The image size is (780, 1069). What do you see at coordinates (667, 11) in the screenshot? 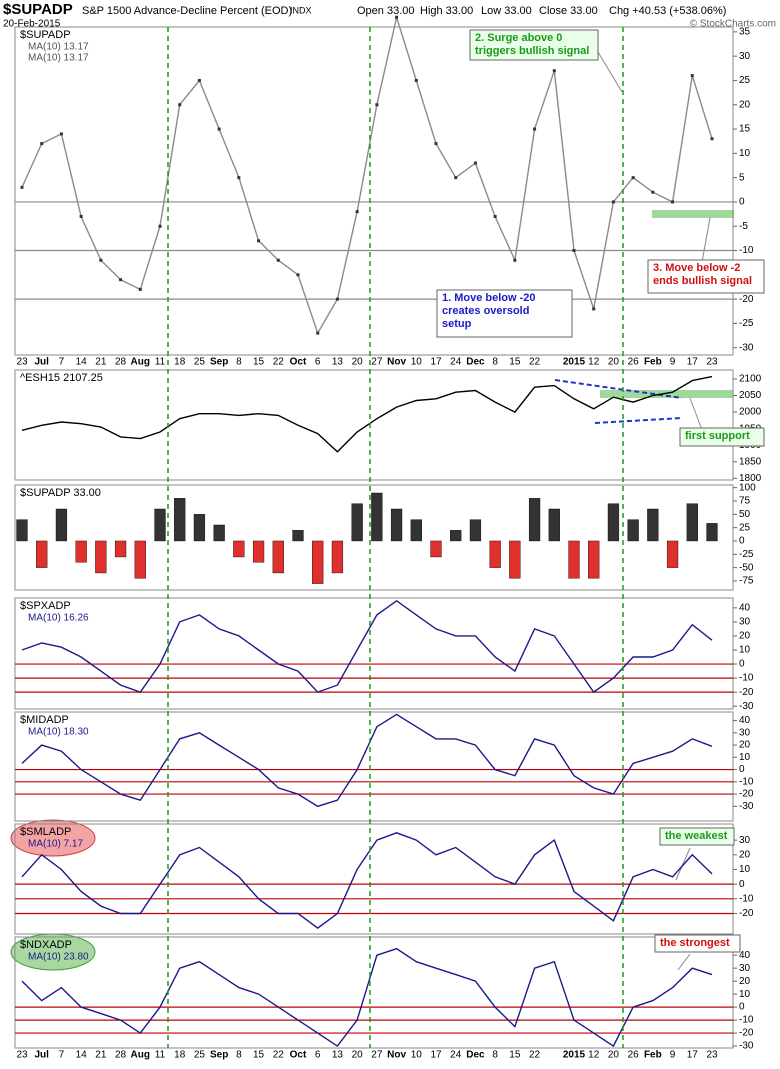
I see `quote: Chg +40.53 (+538.06%)` at bounding box center [667, 11].